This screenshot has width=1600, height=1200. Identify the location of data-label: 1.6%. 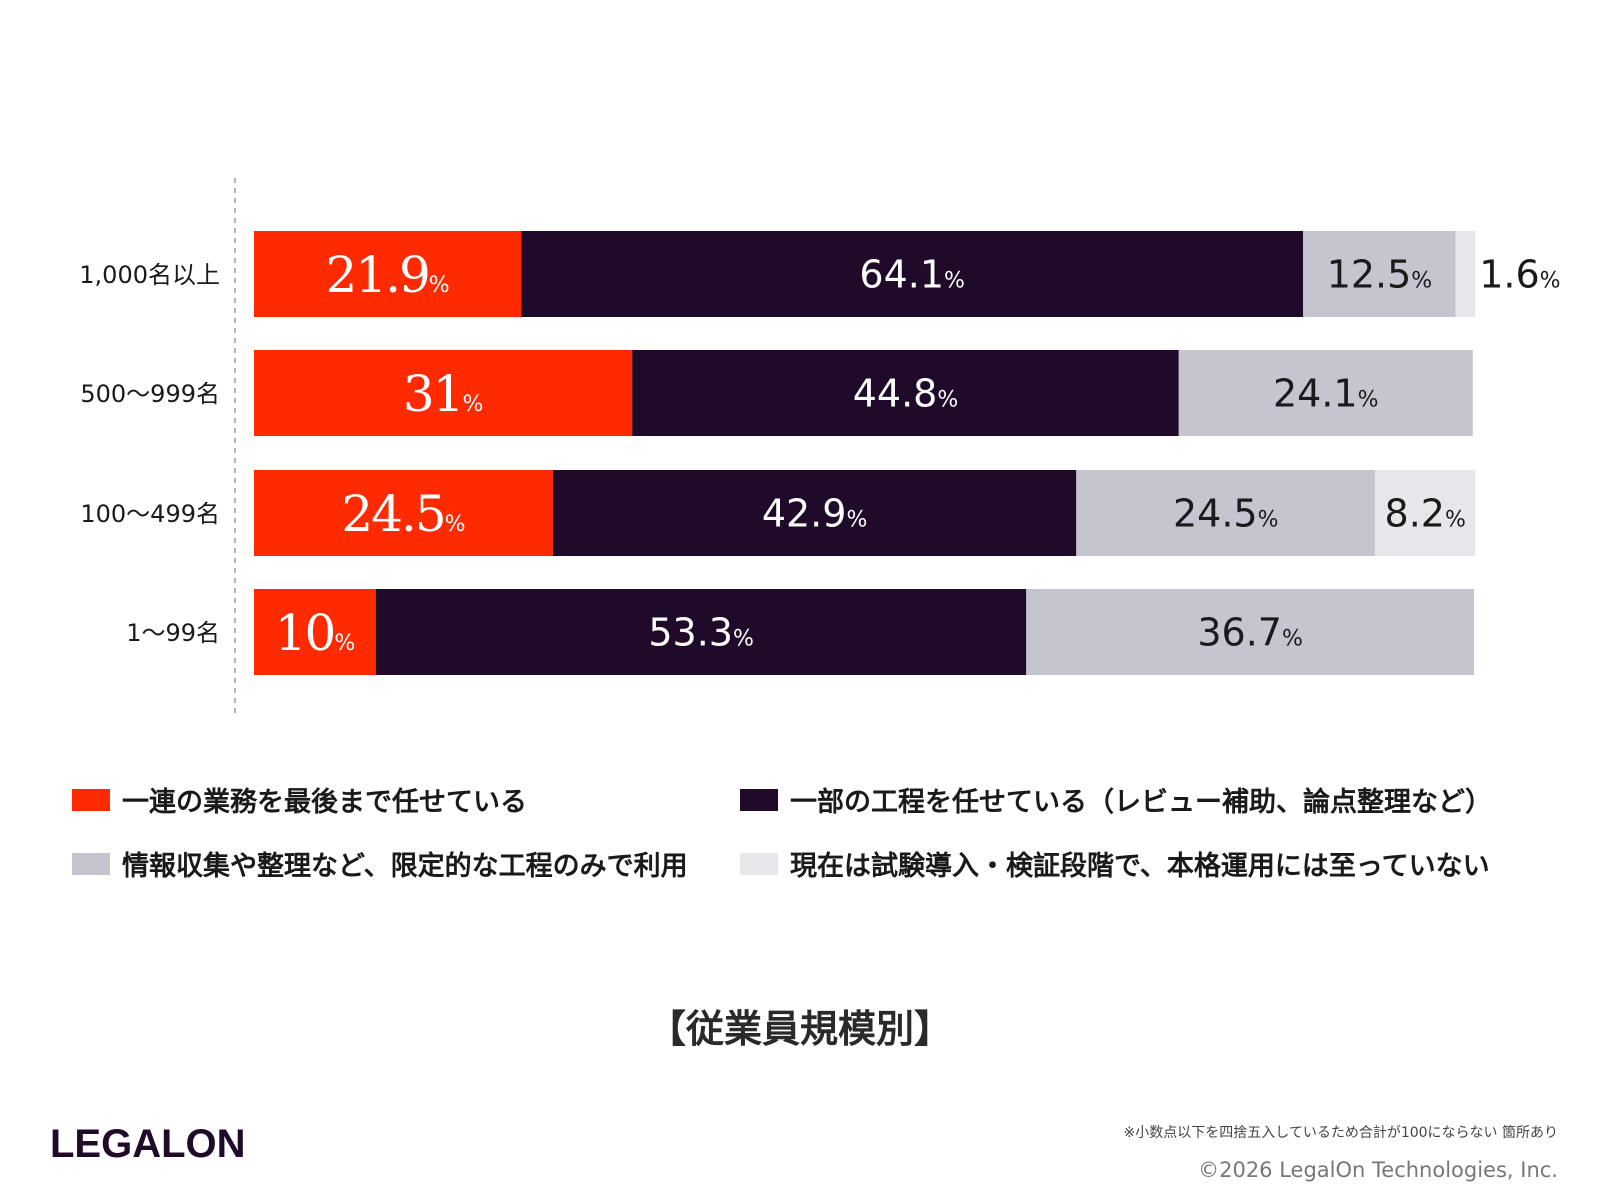
(1519, 275).